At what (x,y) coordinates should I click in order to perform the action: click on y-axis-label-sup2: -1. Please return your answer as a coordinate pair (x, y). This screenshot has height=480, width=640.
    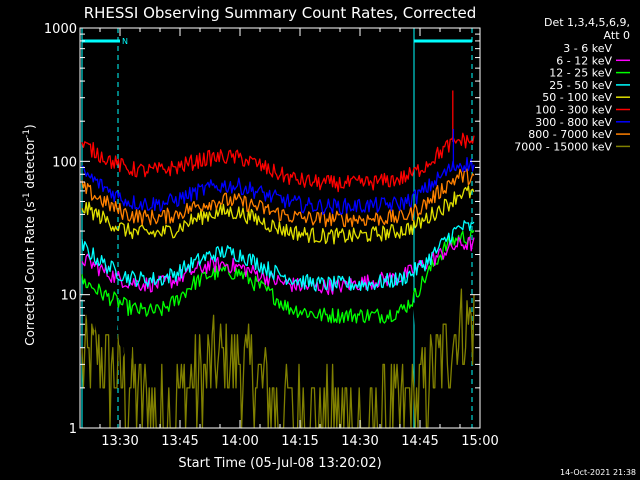
    Looking at the image, I should click on (27, 133).